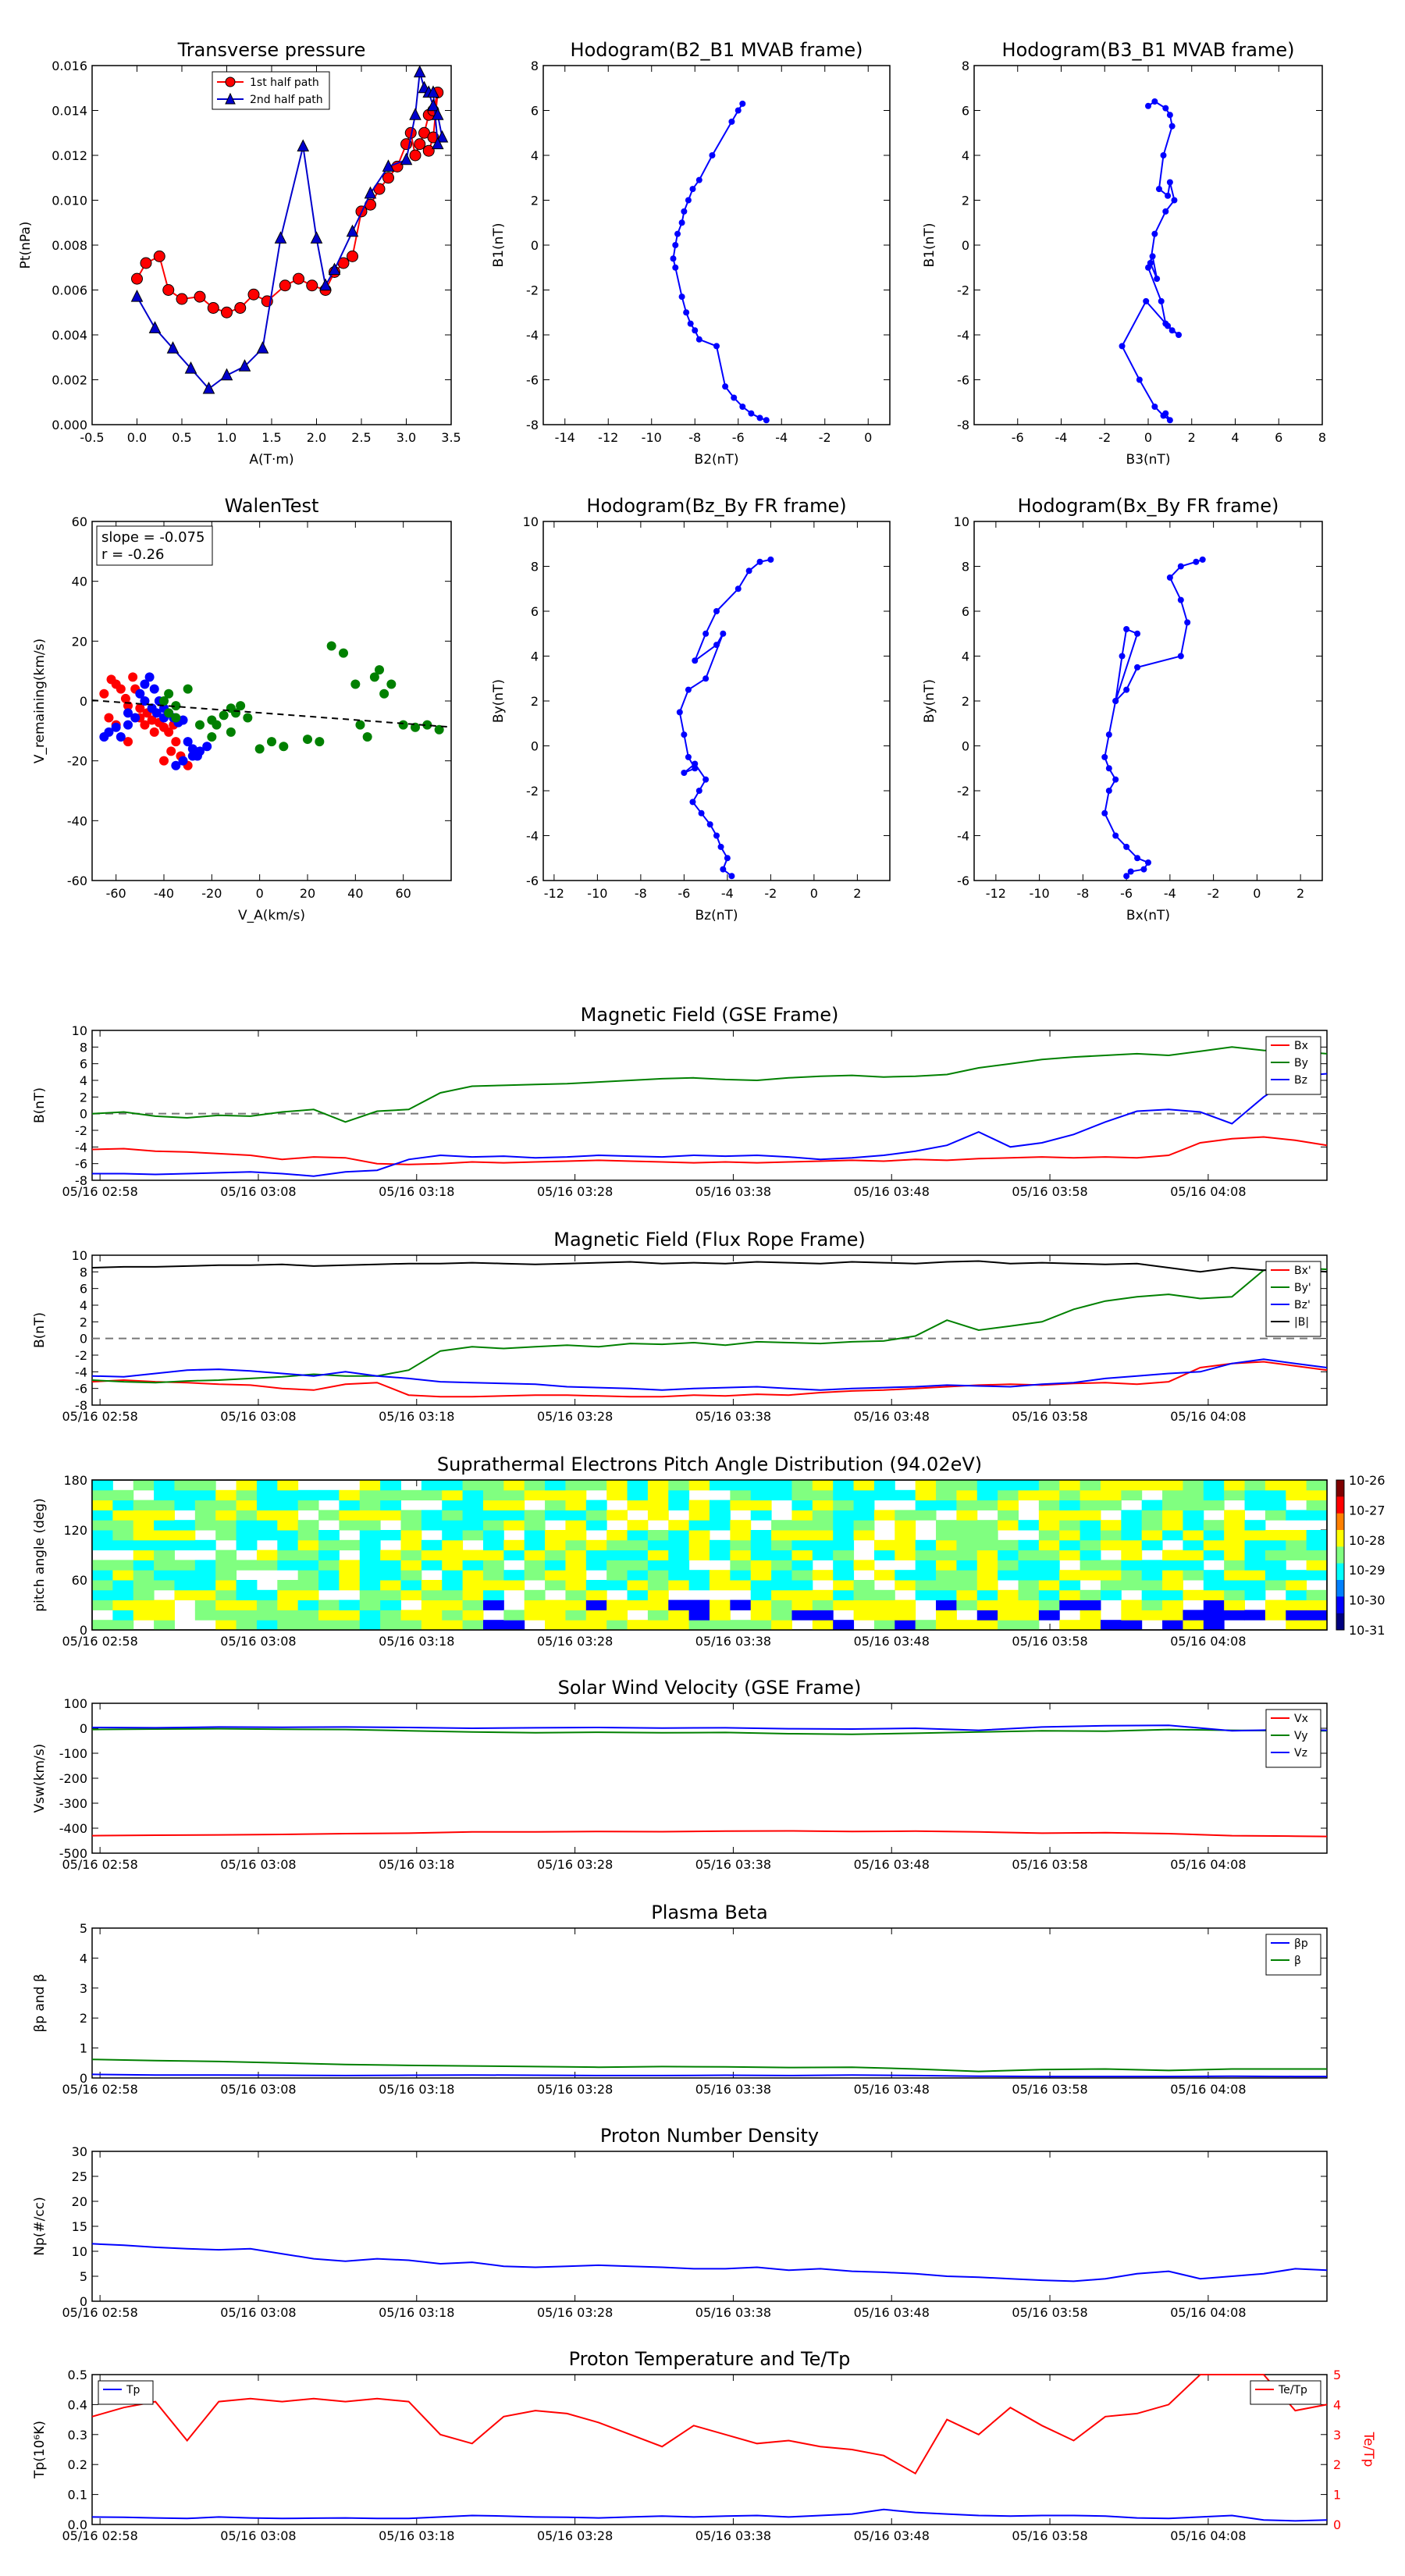 This screenshot has width=1405, height=2576. I want to click on y-tick-label: -4, so click(81, 1371).